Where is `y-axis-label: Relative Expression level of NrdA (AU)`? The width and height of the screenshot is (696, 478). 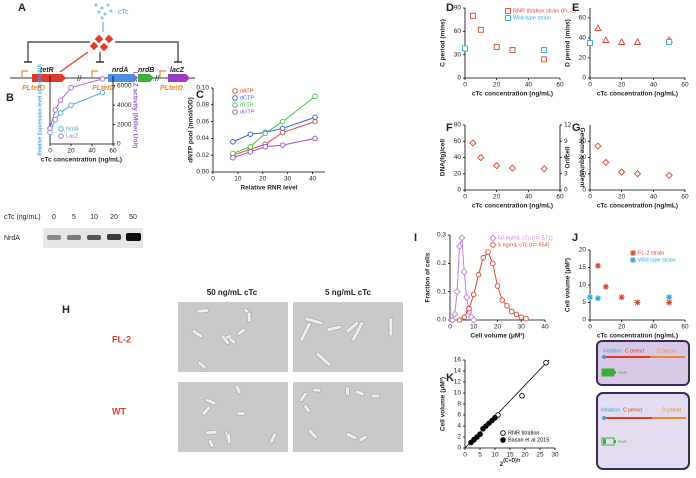 y-axis-label: Relative Expression level of NrdA (AU) is located at coordinates (40, 110).